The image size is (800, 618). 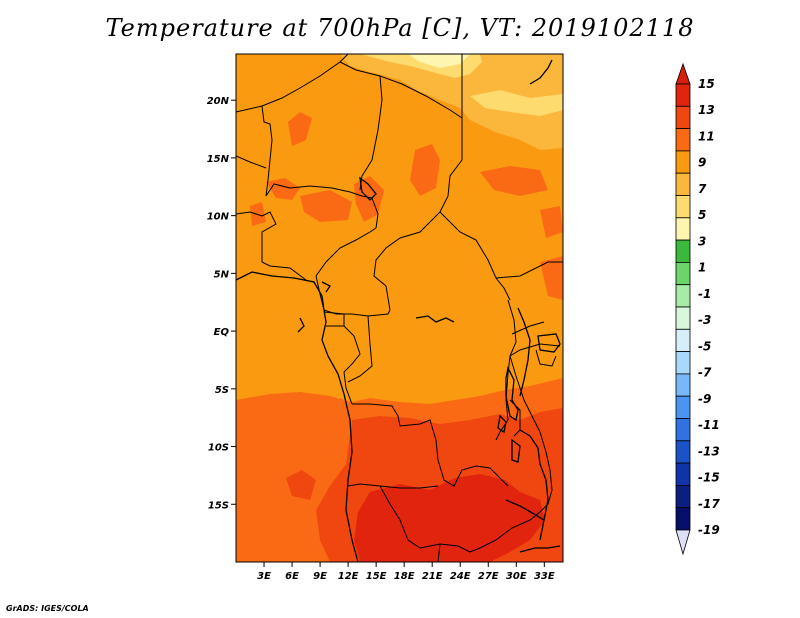 I want to click on colorbar-label: 3, so click(x=702, y=241).